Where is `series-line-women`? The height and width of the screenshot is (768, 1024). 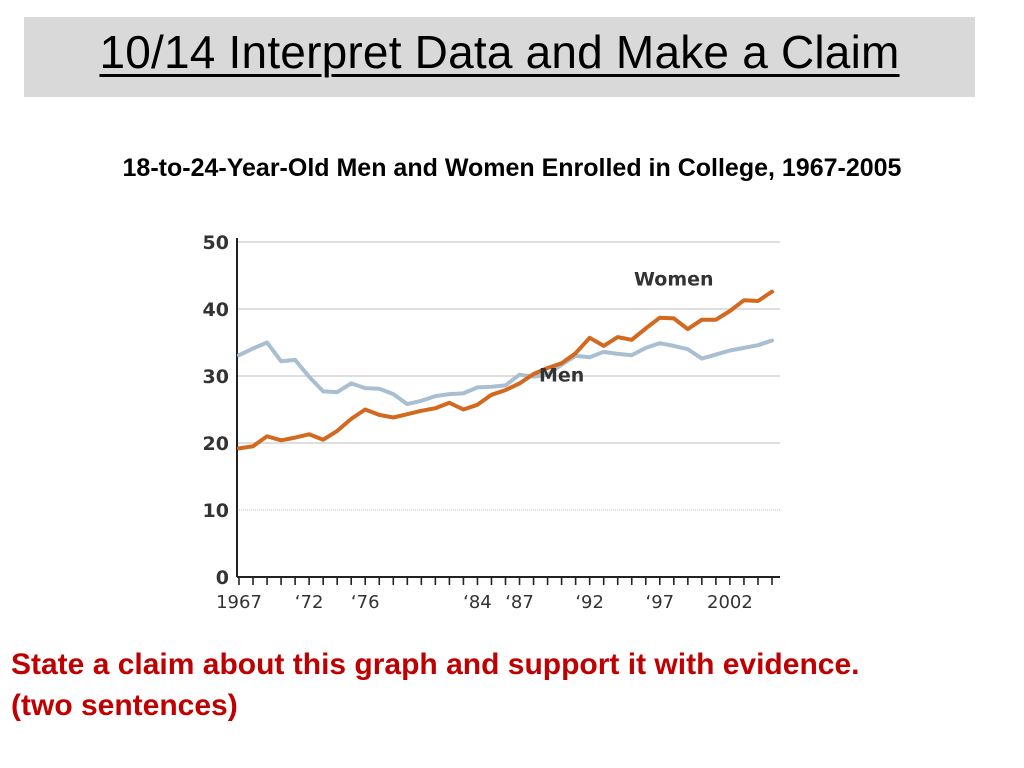
series-line-women is located at coordinates (505, 370).